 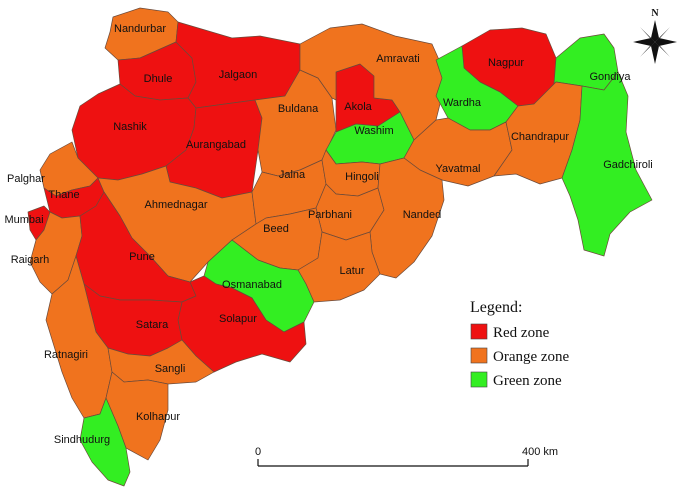 I want to click on district-label-akola: Akola, so click(x=358, y=107).